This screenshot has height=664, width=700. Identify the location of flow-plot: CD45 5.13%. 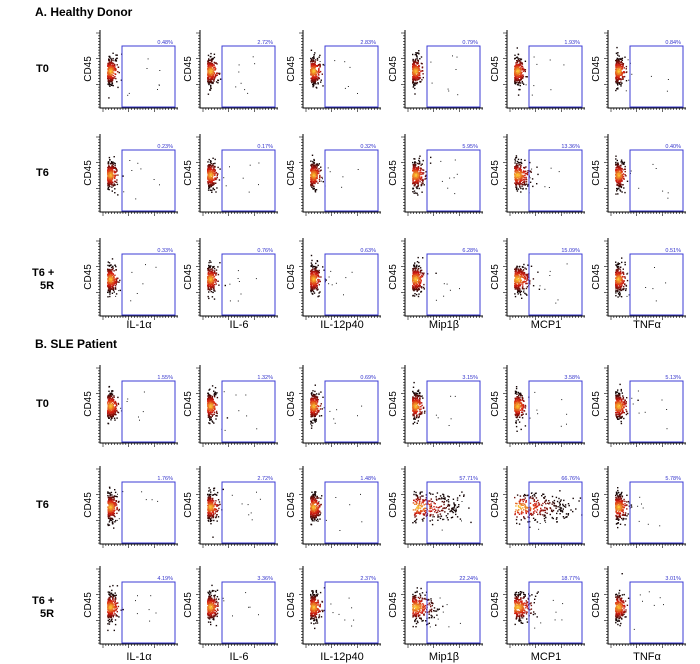
(638, 406).